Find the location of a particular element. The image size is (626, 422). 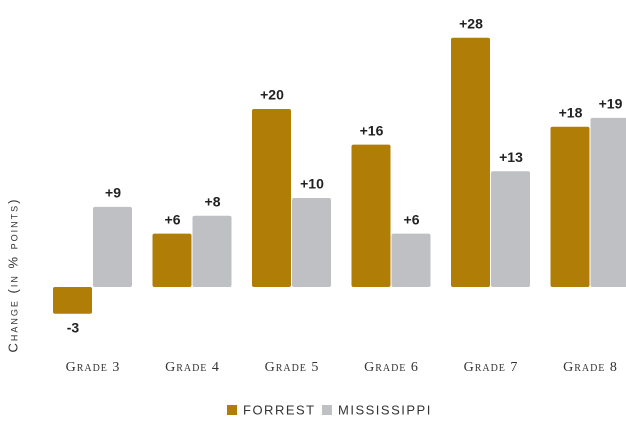

value-label: +28 is located at coordinates (471, 24).